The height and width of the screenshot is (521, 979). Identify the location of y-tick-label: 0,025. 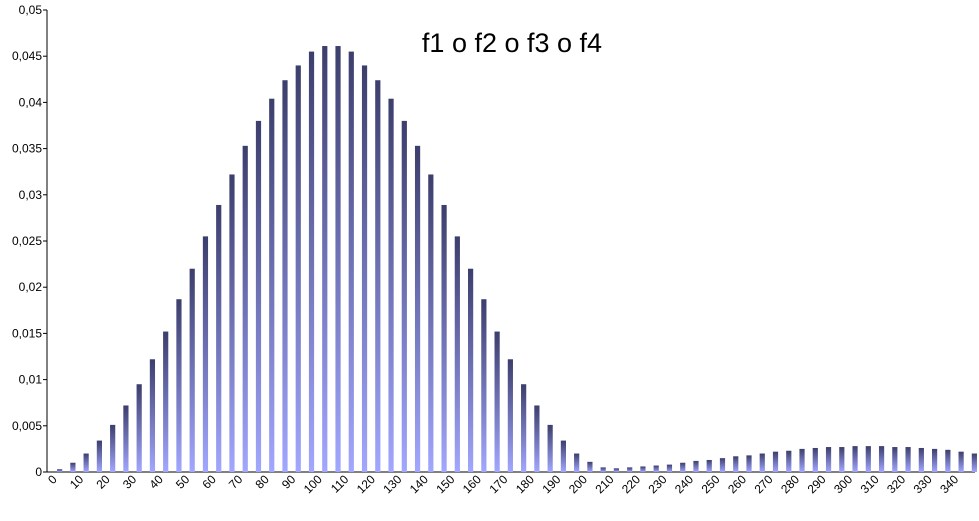
(27, 241).